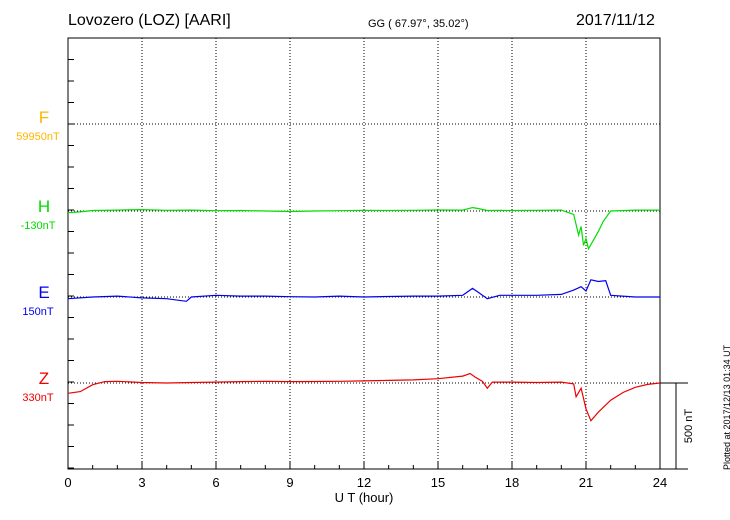  Describe the element at coordinates (438, 482) in the screenshot. I see `x-tick-label-15: 15` at that location.